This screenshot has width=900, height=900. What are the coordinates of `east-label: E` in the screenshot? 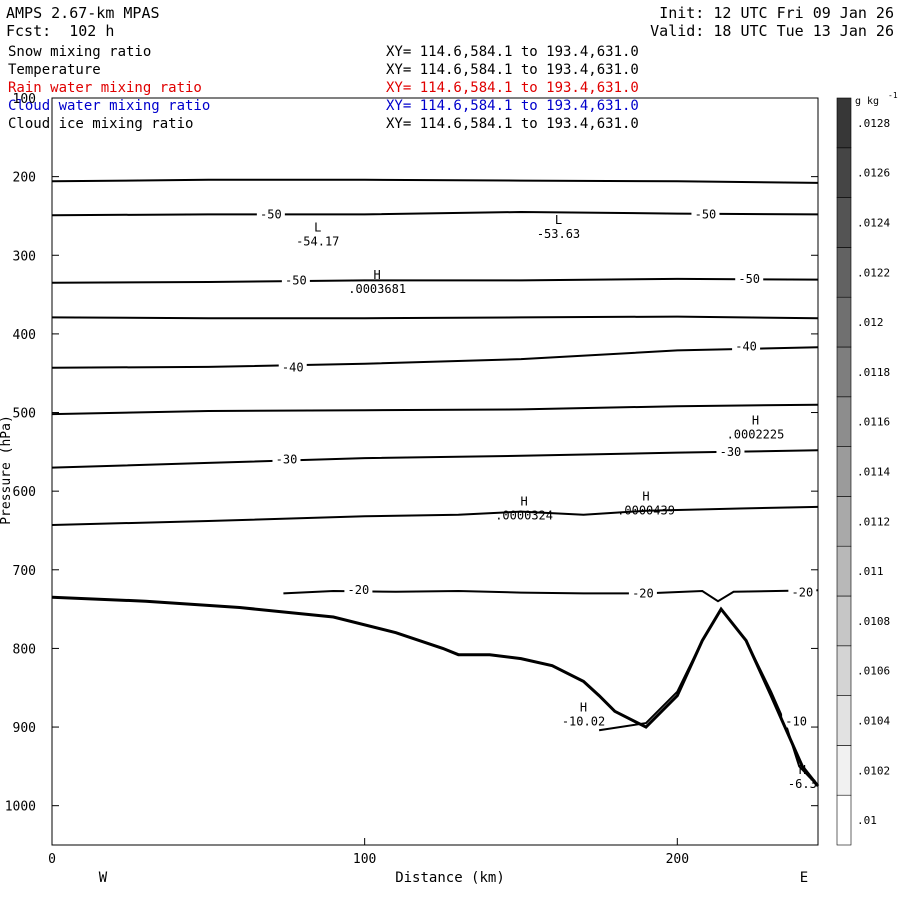 It's located at (804, 878).